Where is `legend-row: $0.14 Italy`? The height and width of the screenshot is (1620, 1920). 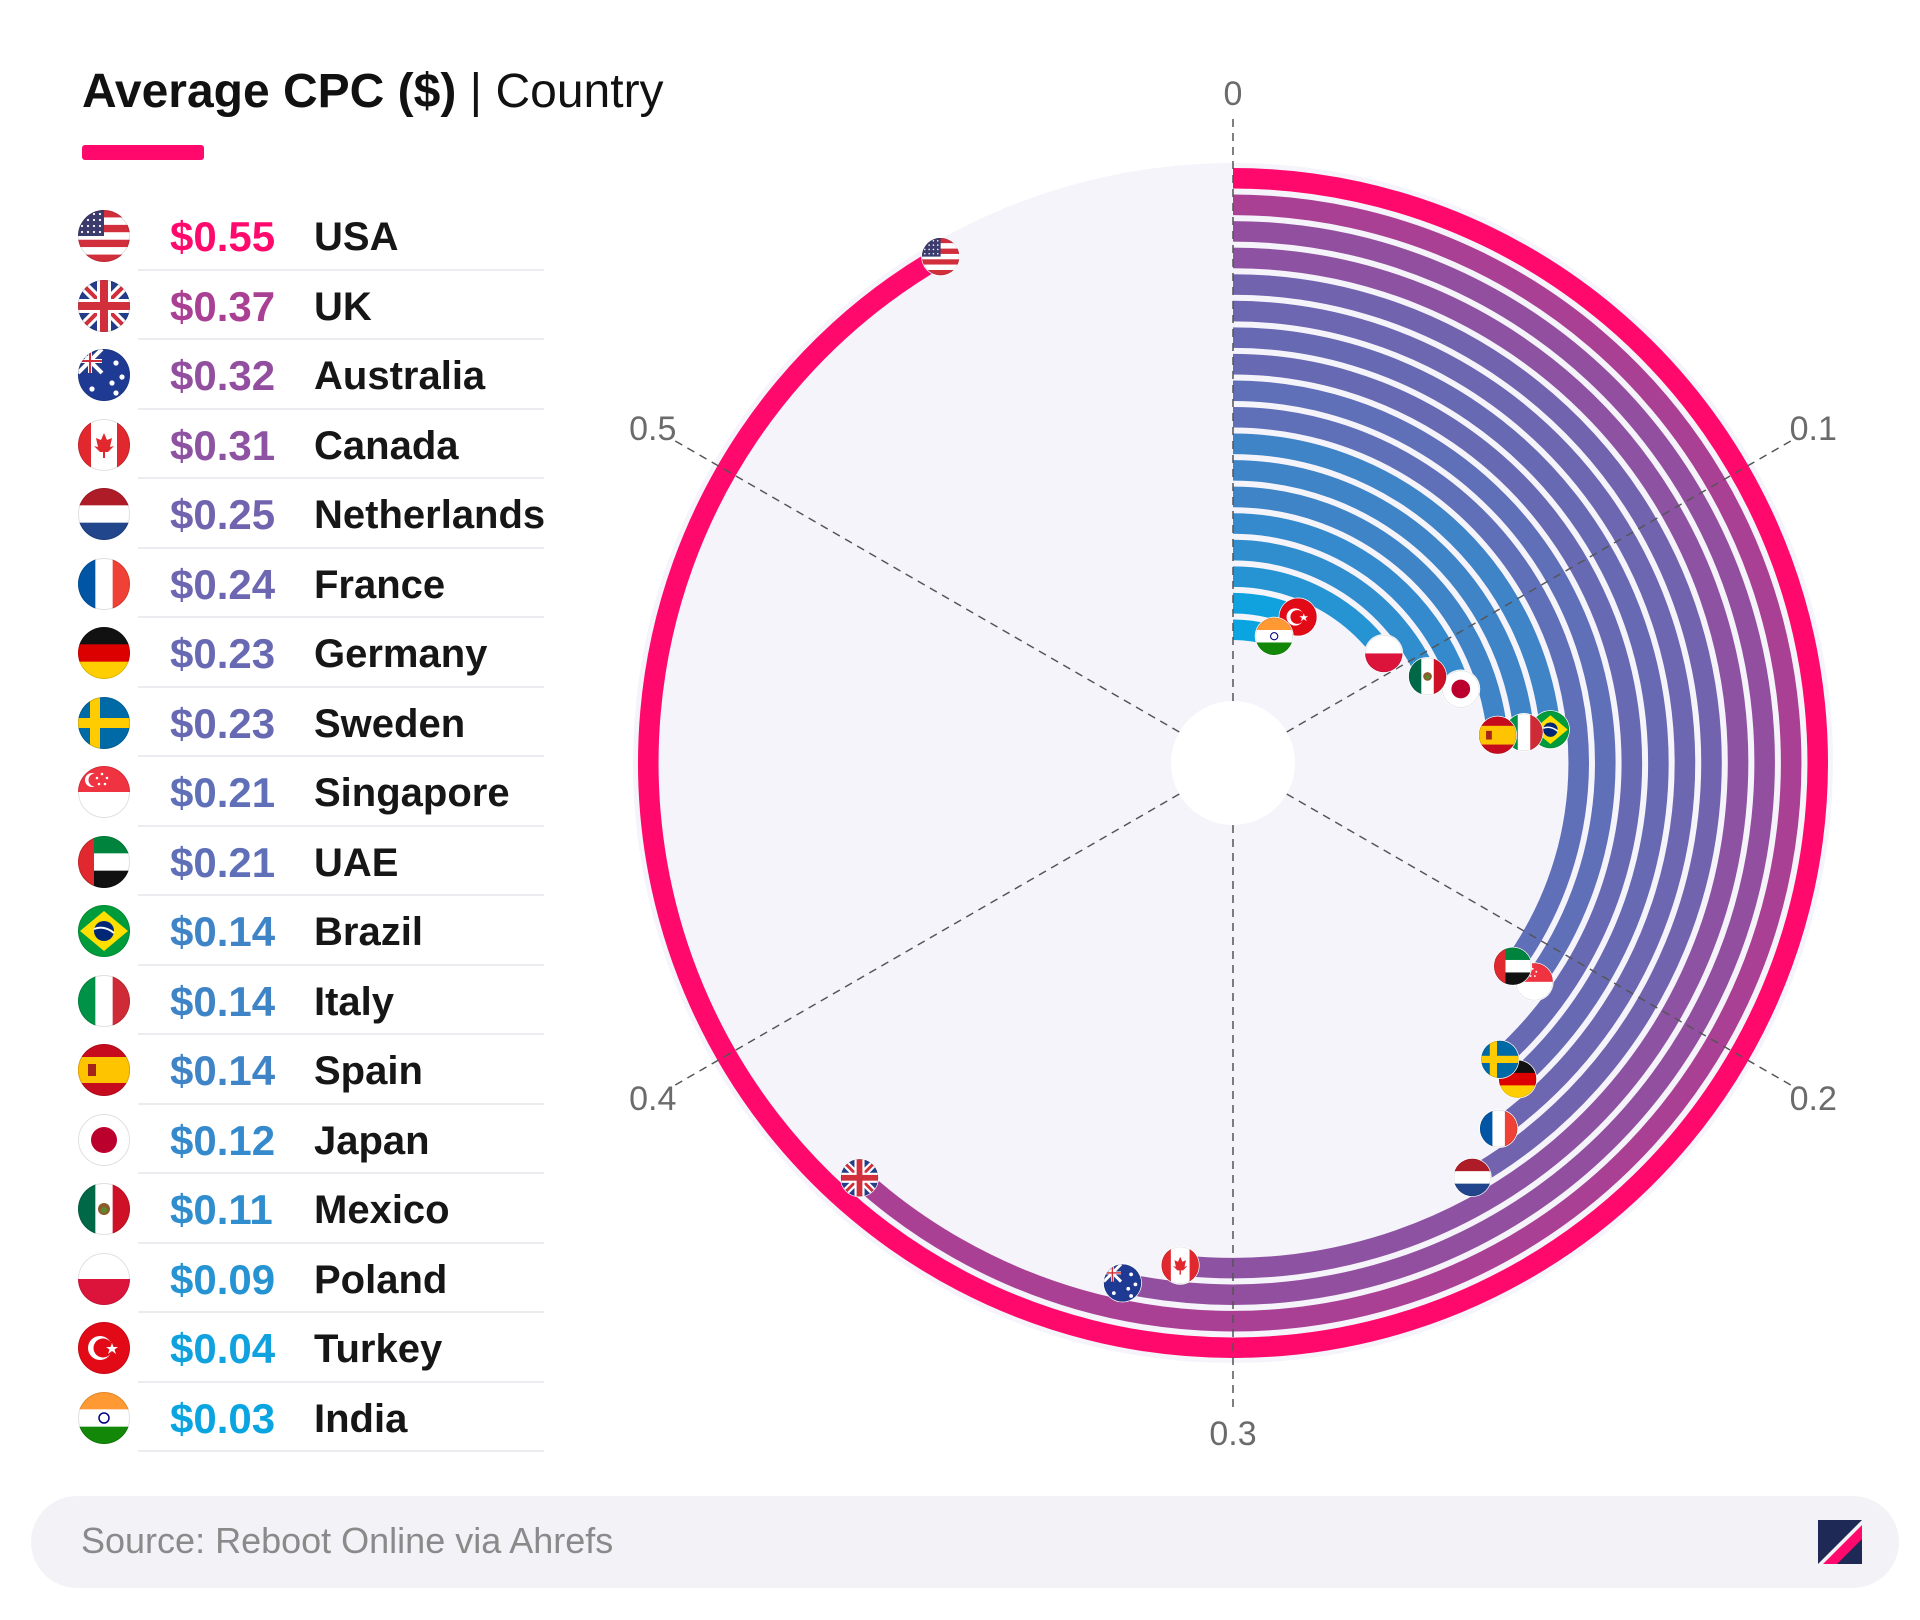 legend-row: $0.14 Italy is located at coordinates (309, 1000).